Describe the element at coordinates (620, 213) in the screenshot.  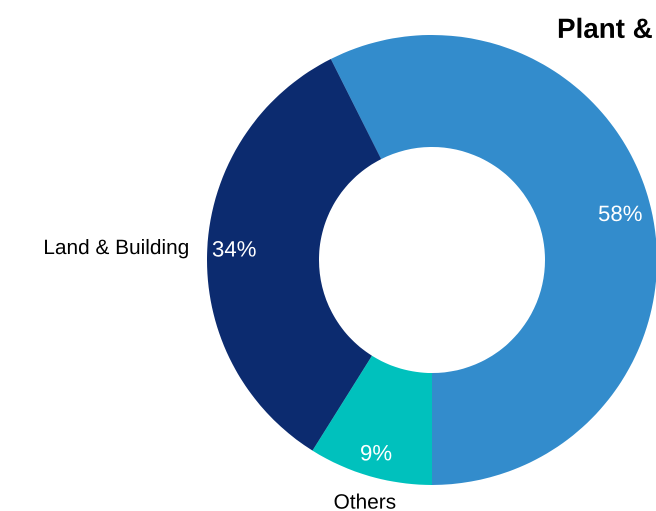
I see `data-label: 58%` at that location.